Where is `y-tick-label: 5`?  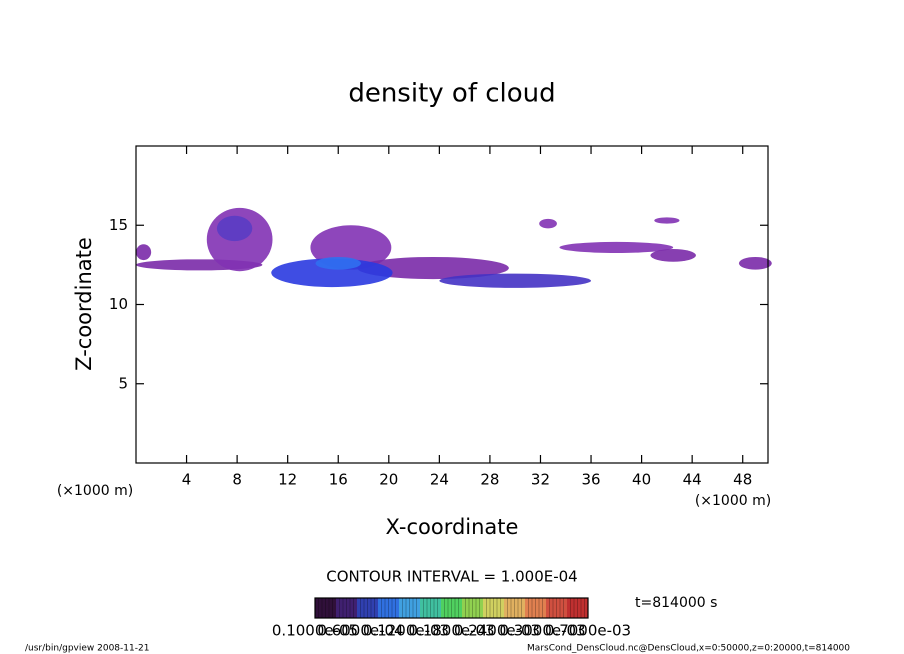 y-tick-label: 5 is located at coordinates (123, 383).